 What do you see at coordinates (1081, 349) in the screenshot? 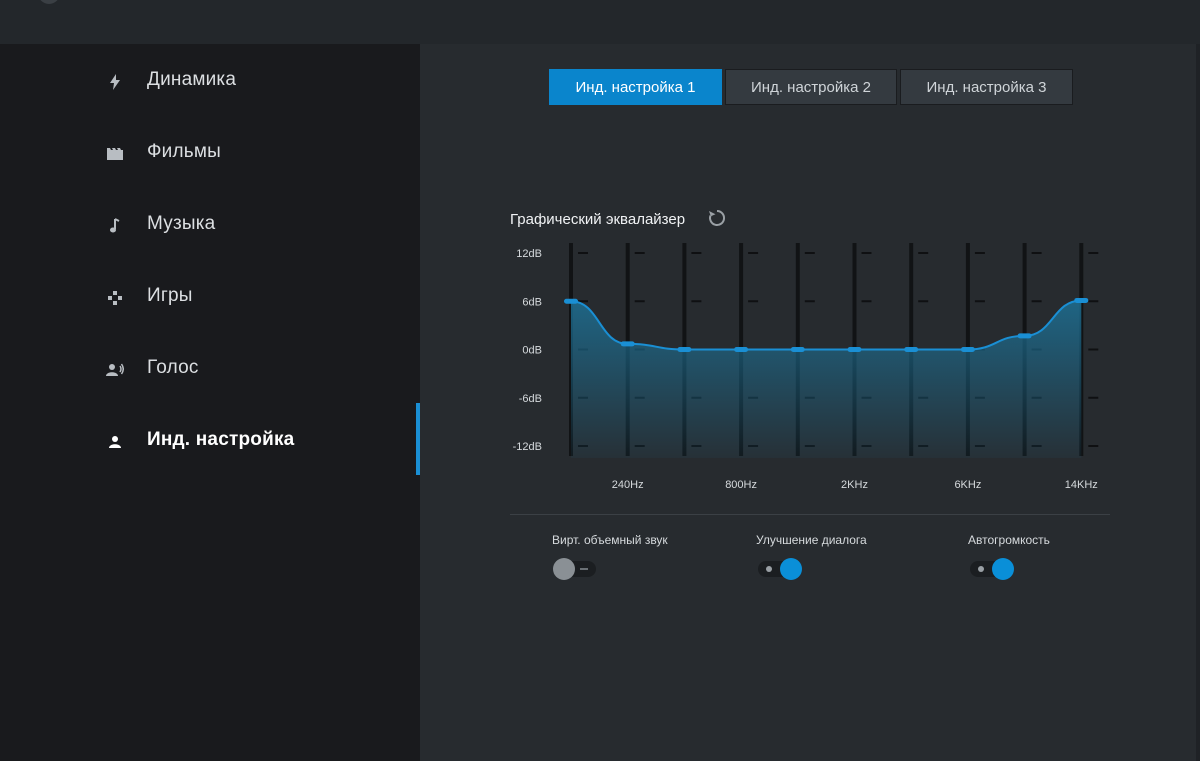
I see `band-slider-track` at bounding box center [1081, 349].